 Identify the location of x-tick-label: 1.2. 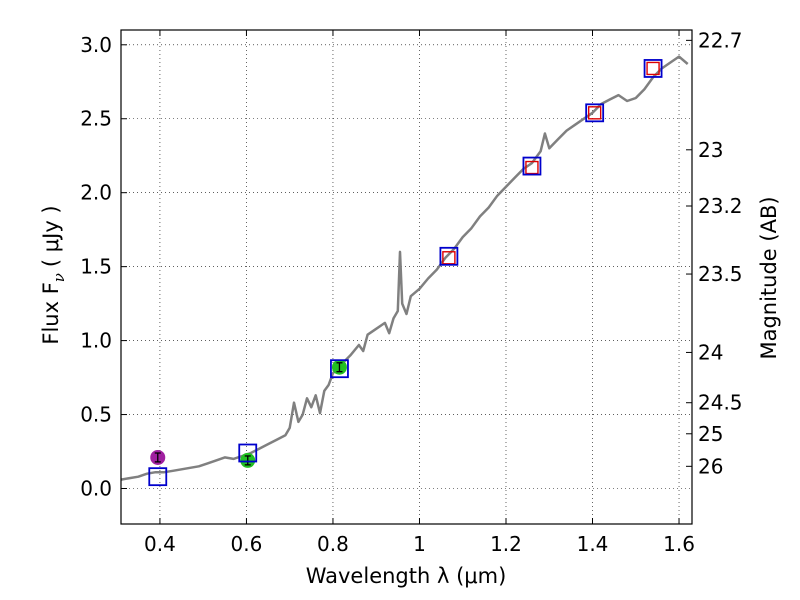
(506, 544).